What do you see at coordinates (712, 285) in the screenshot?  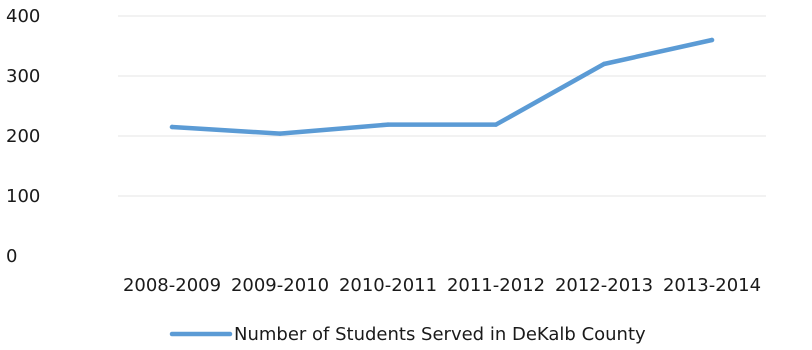 I see `x-tick-label: 2013-2014` at bounding box center [712, 285].